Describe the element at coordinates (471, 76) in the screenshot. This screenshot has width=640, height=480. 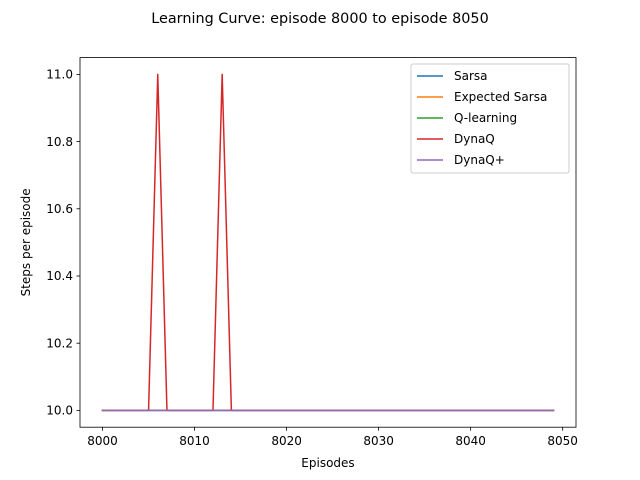
I see `legend-label-sarsa: Sarsa` at that location.